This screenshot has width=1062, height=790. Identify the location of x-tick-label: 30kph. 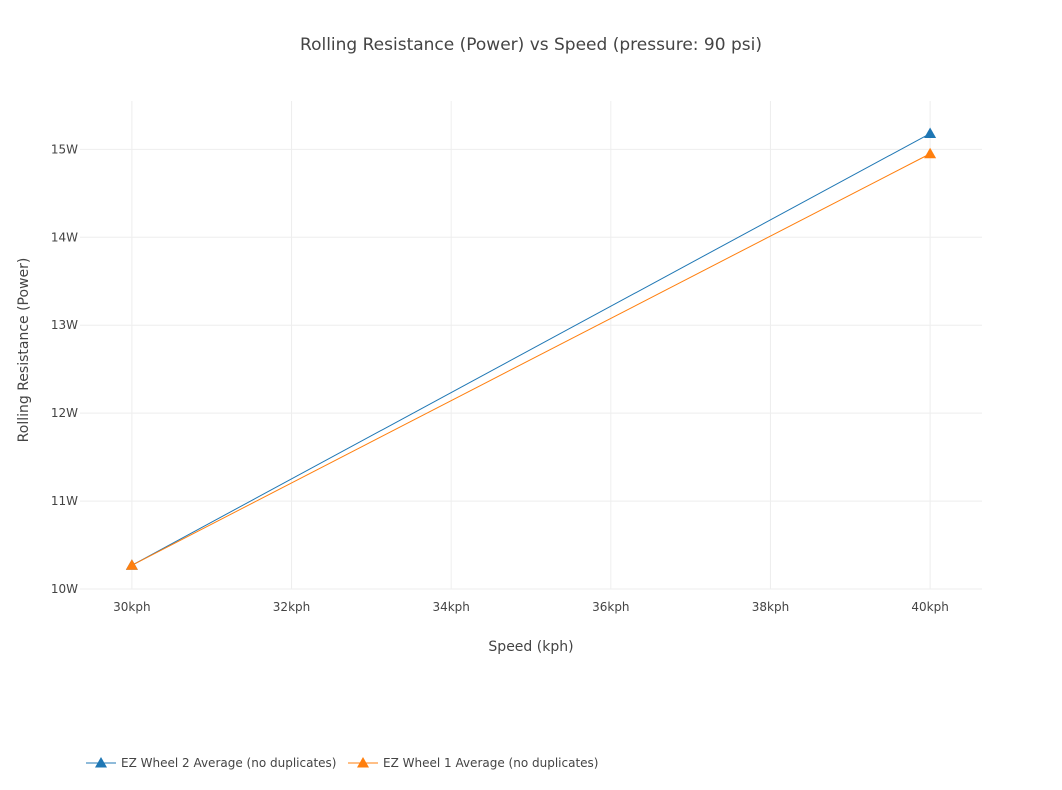
(131, 607).